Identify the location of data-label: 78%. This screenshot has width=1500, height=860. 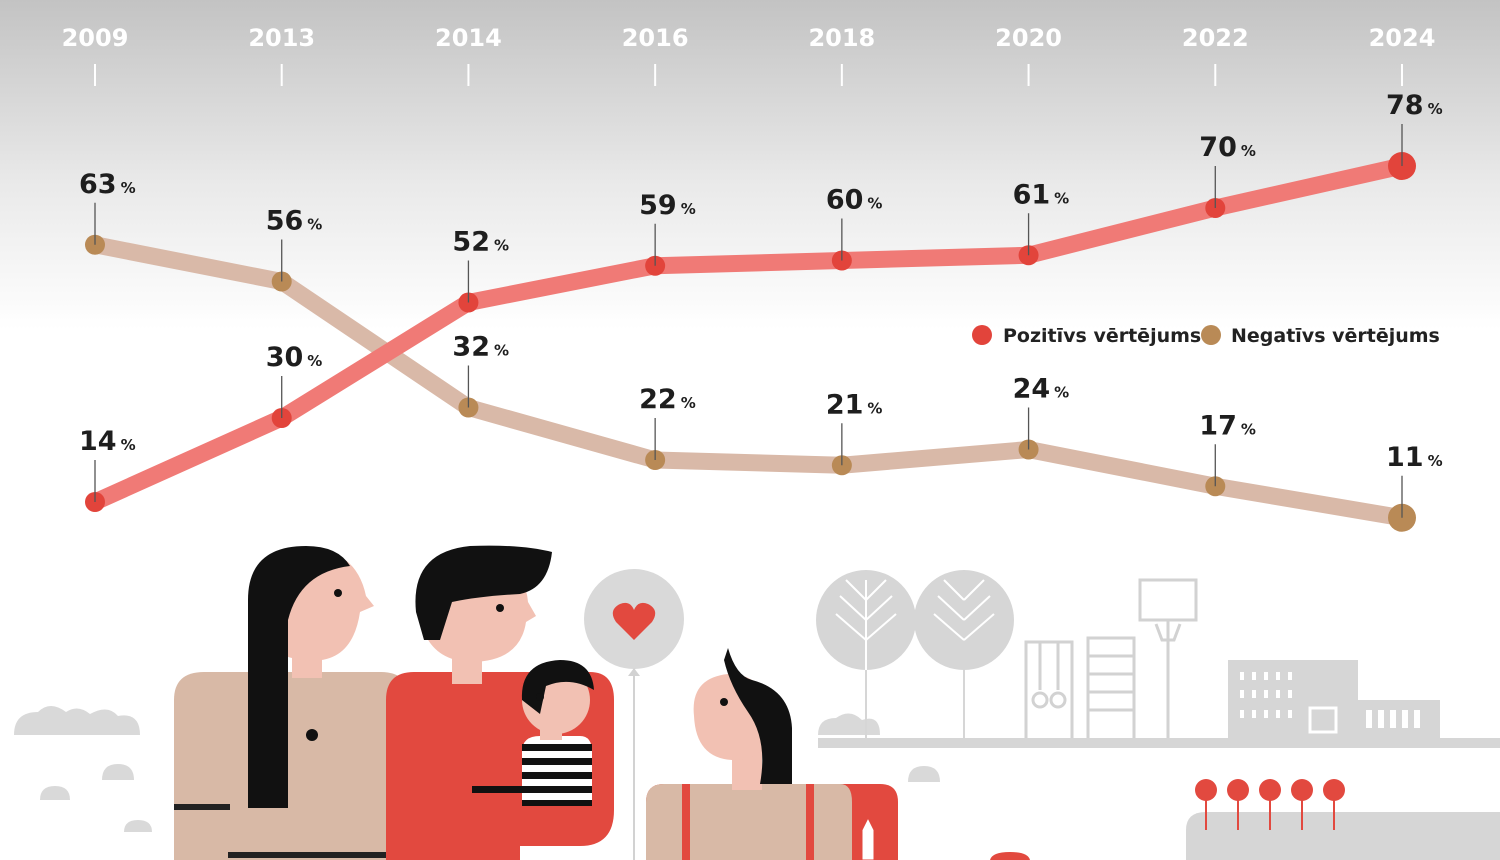
(1414, 105).